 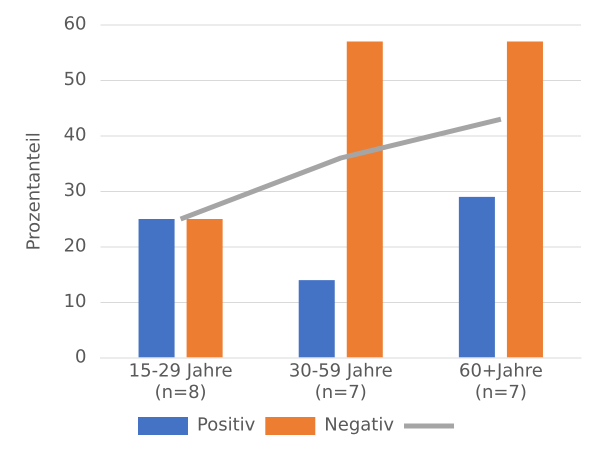 I want to click on x-tick-label: 60+Jahre (n=7), so click(x=501, y=381).